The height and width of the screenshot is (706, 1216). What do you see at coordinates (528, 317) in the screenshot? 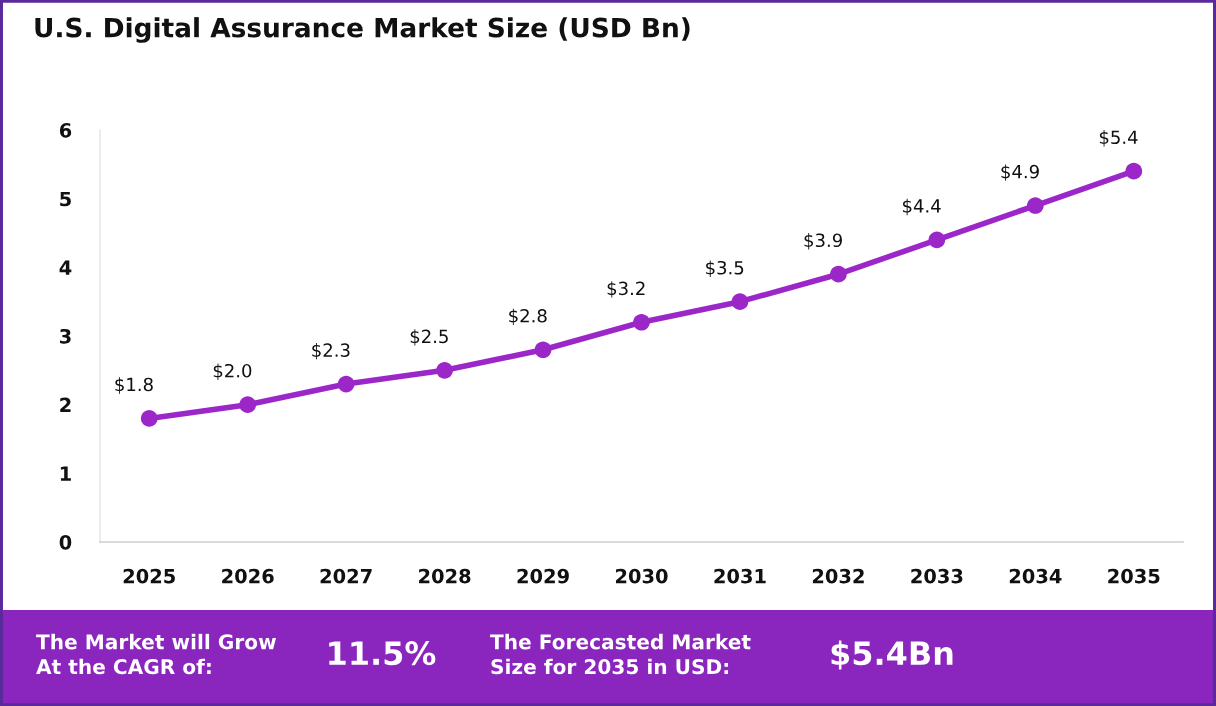
I see `data-label: $2.8` at bounding box center [528, 317].